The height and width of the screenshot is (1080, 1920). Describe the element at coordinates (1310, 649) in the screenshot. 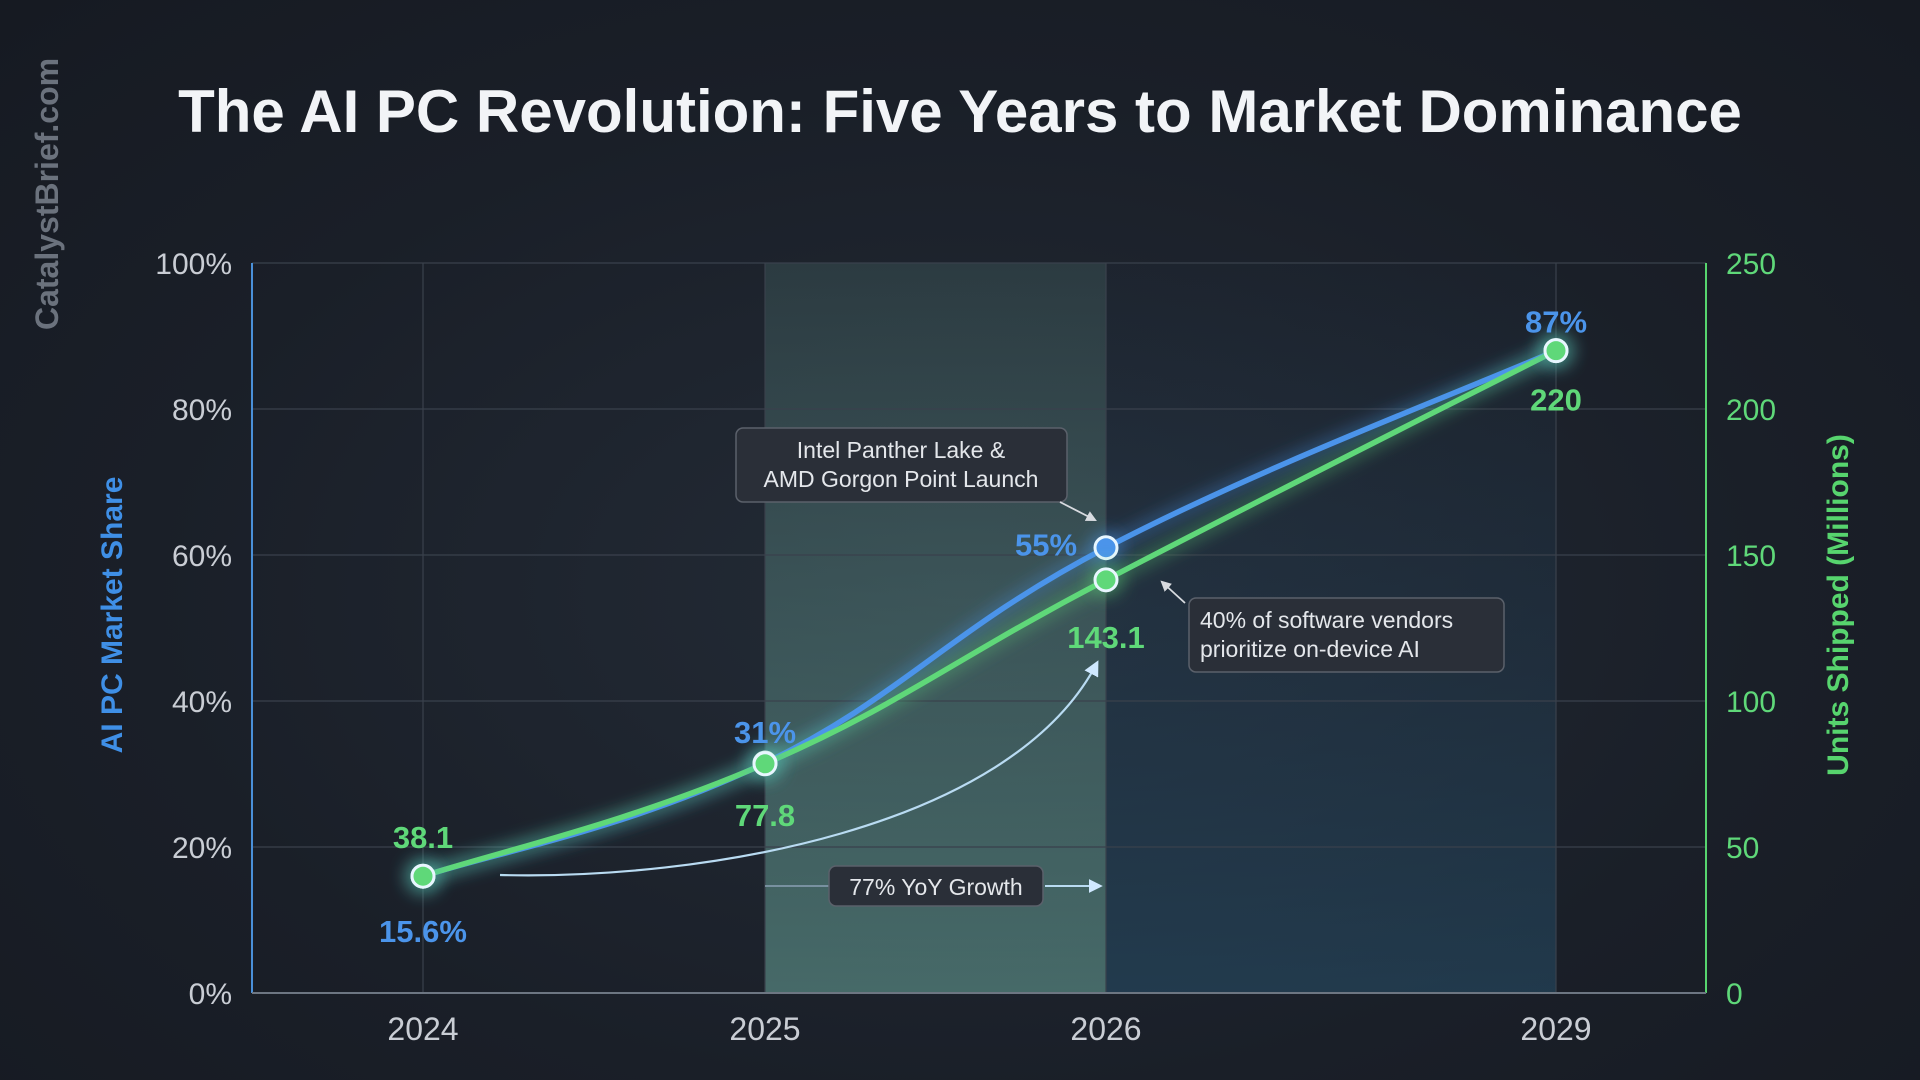

I see `annotation-vendors-line2: prioritize on-device AI` at that location.